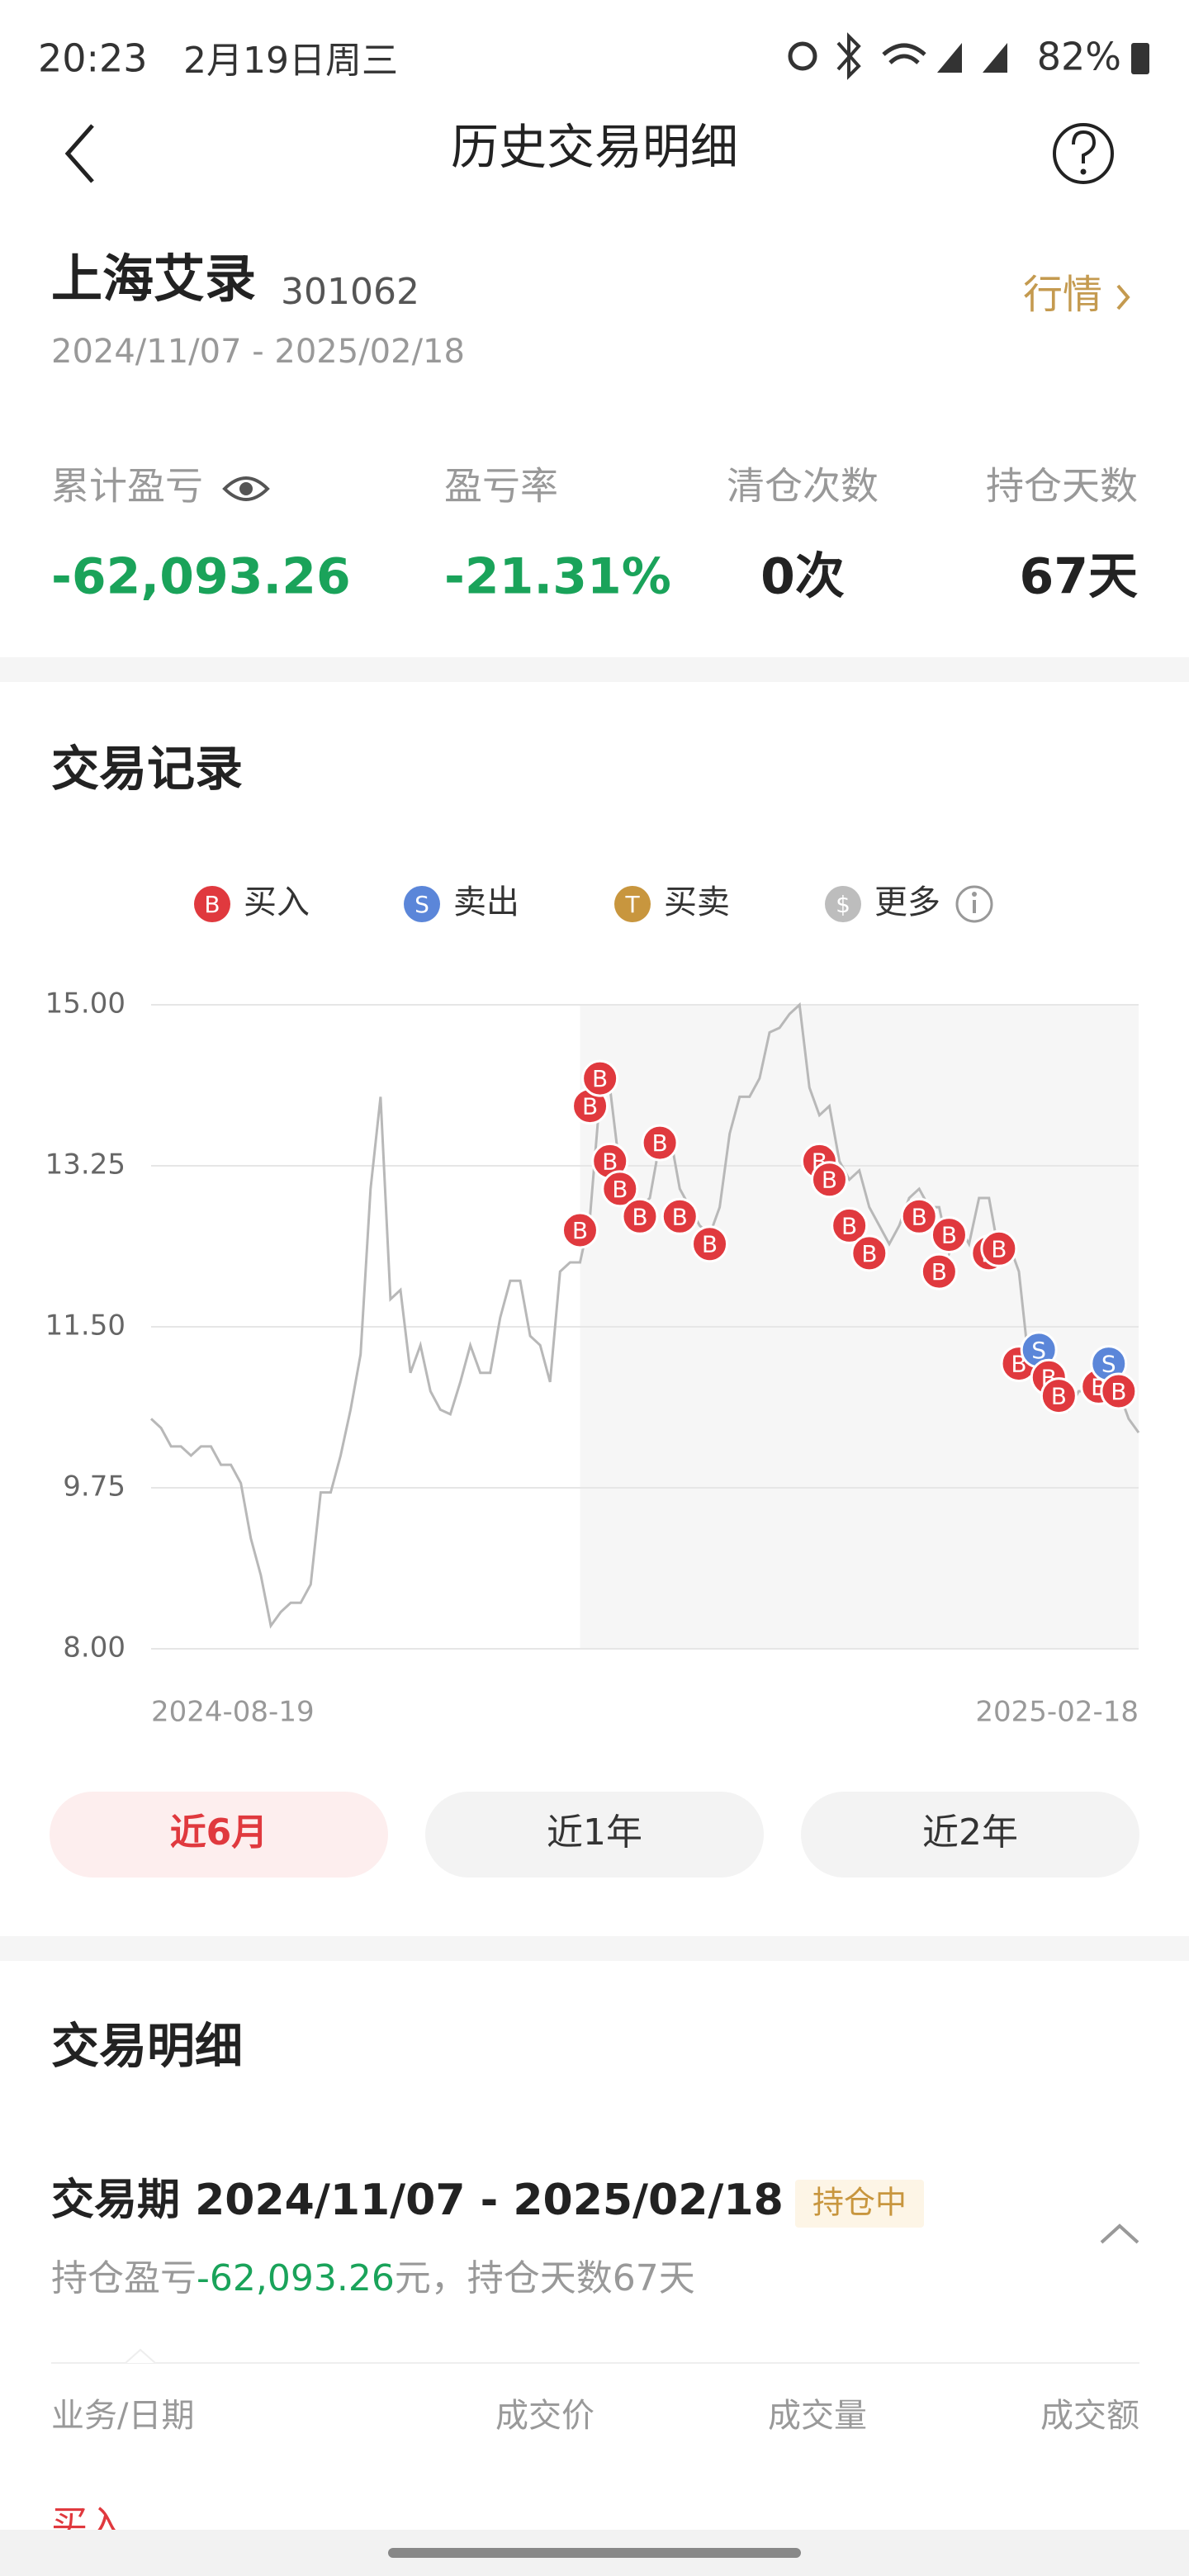  What do you see at coordinates (802, 577) in the screenshot?
I see `stat-value: 0次` at bounding box center [802, 577].